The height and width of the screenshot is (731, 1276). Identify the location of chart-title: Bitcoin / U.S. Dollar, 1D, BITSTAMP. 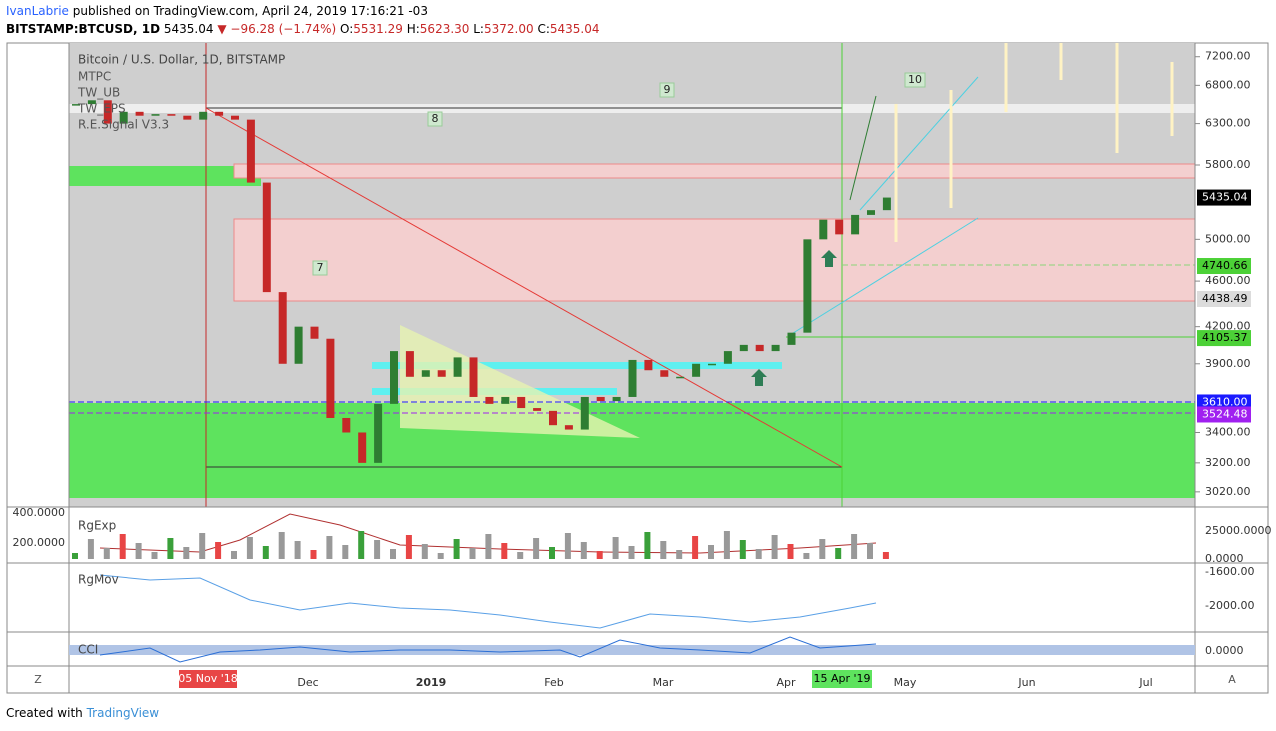
(181, 60).